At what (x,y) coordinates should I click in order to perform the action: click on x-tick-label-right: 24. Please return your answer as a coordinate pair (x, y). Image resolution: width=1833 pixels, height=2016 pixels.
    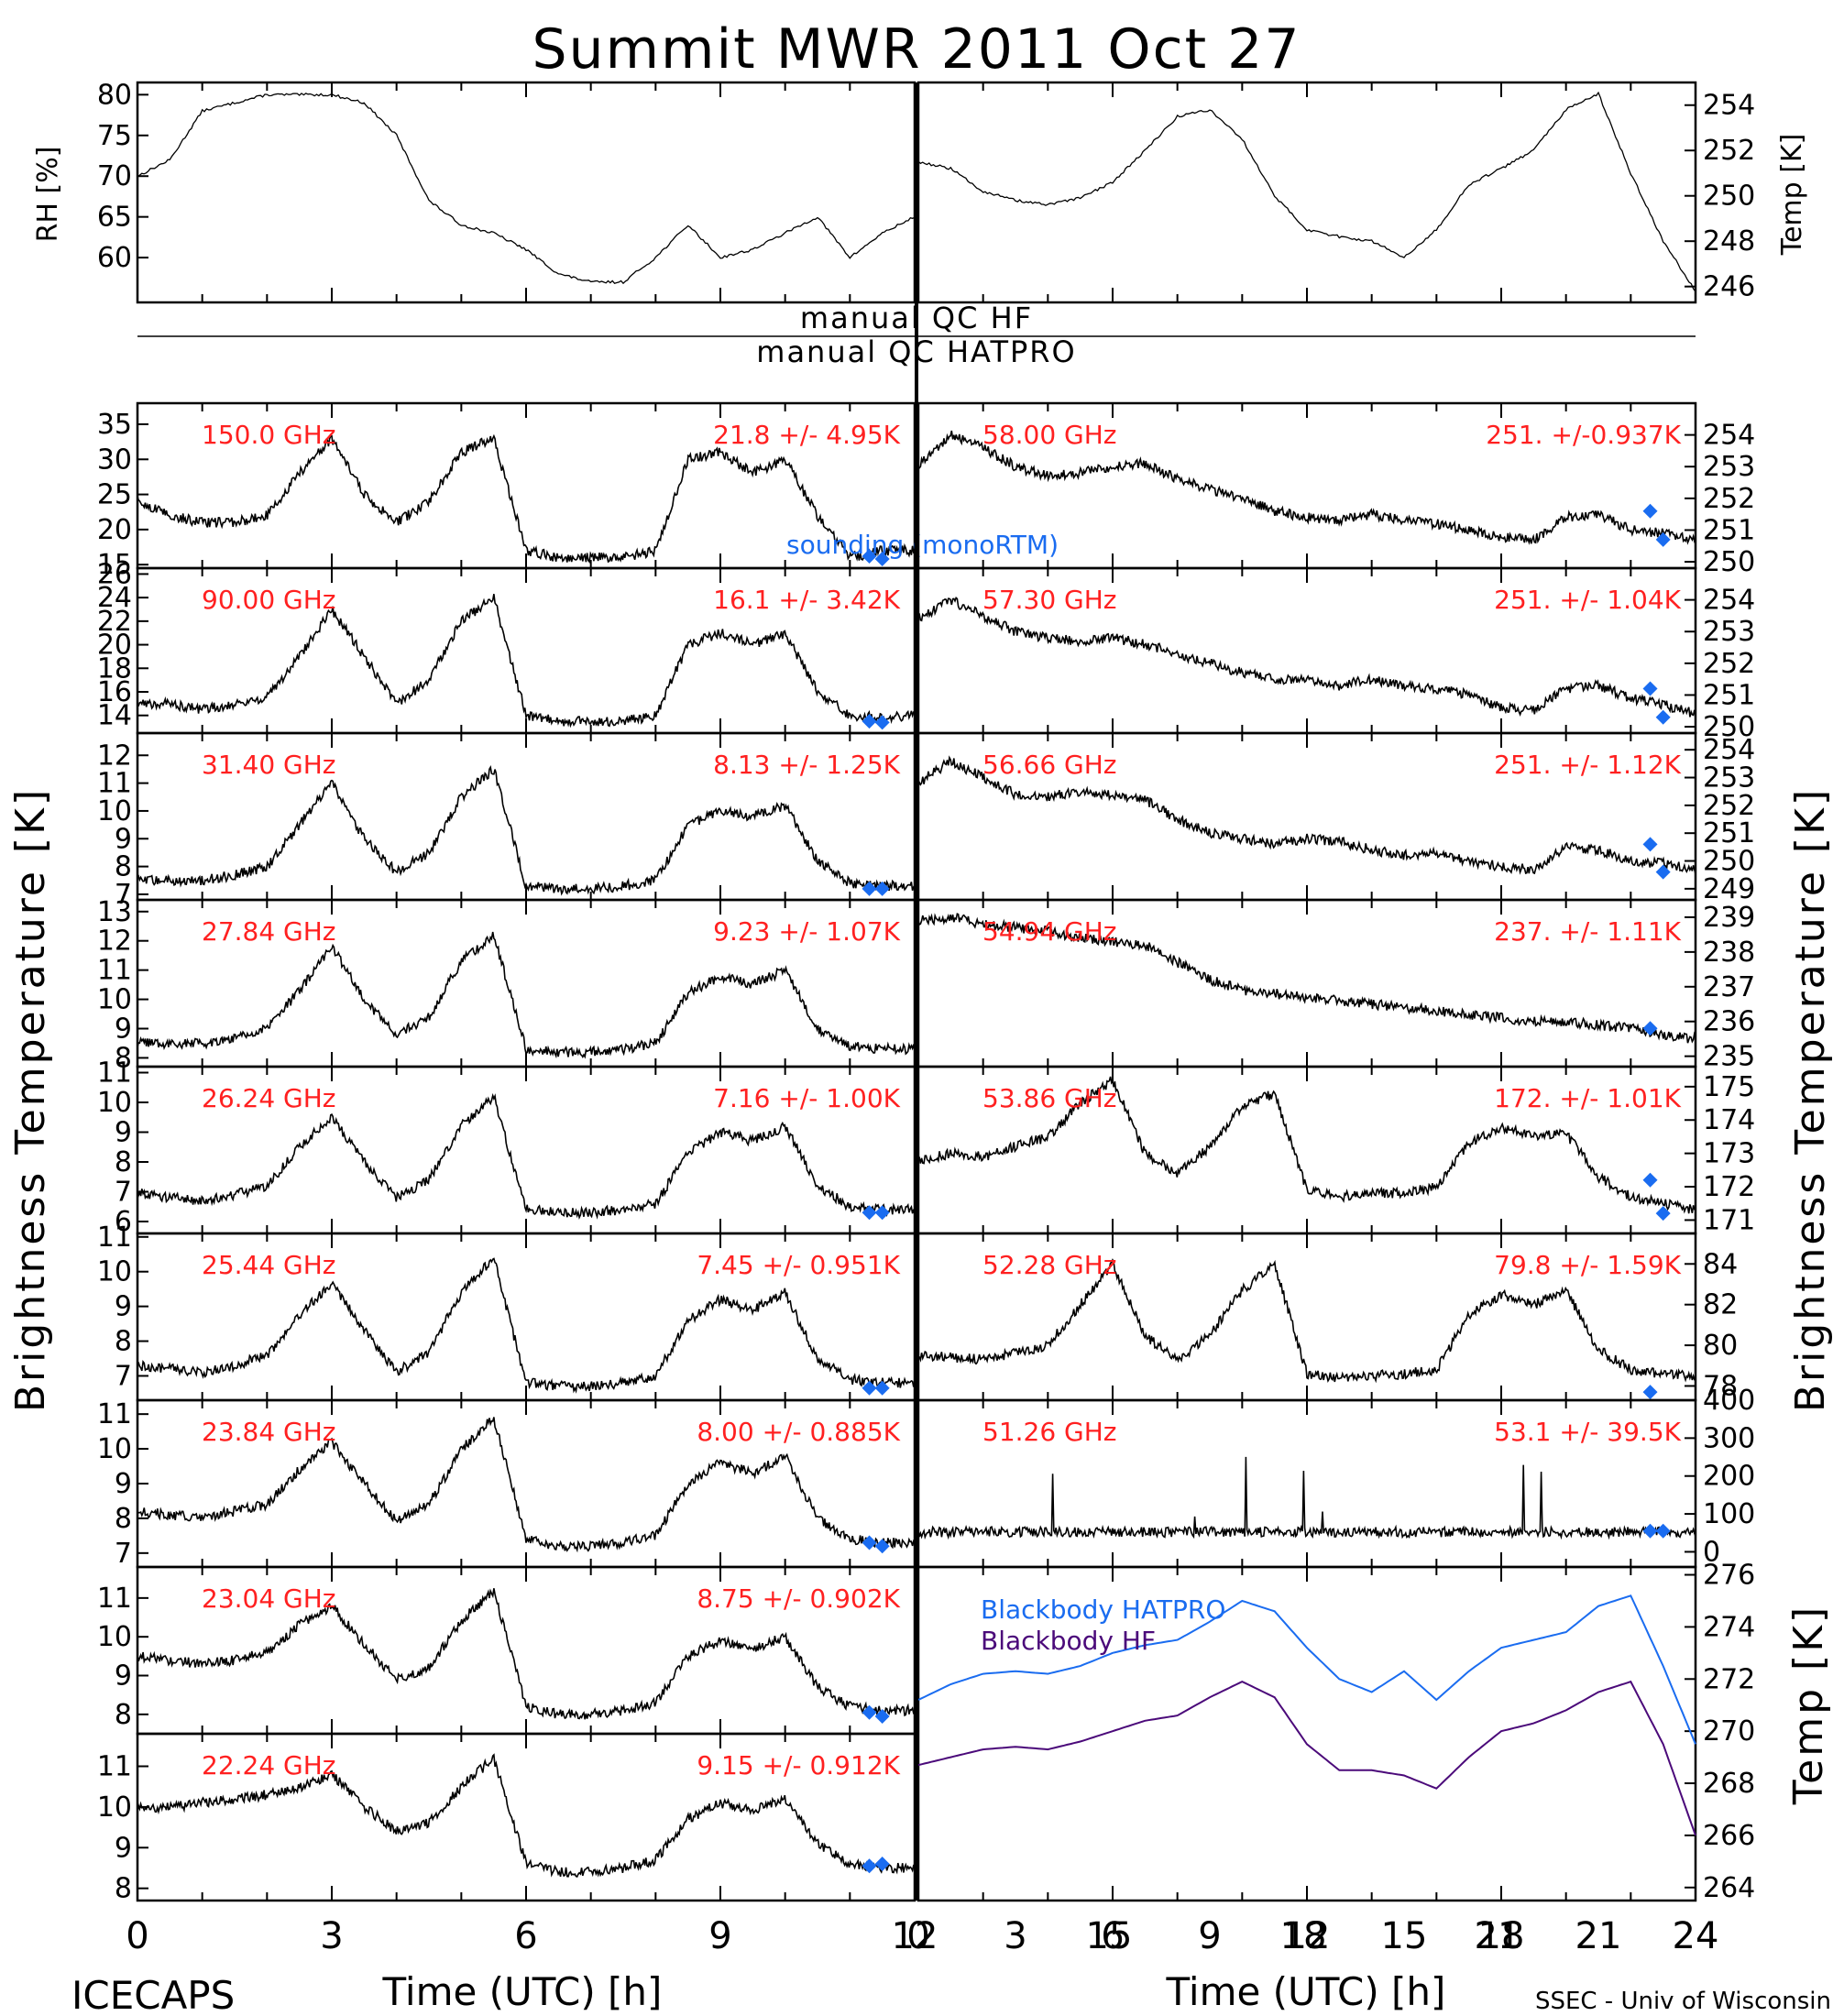
    Looking at the image, I should click on (1696, 1936).